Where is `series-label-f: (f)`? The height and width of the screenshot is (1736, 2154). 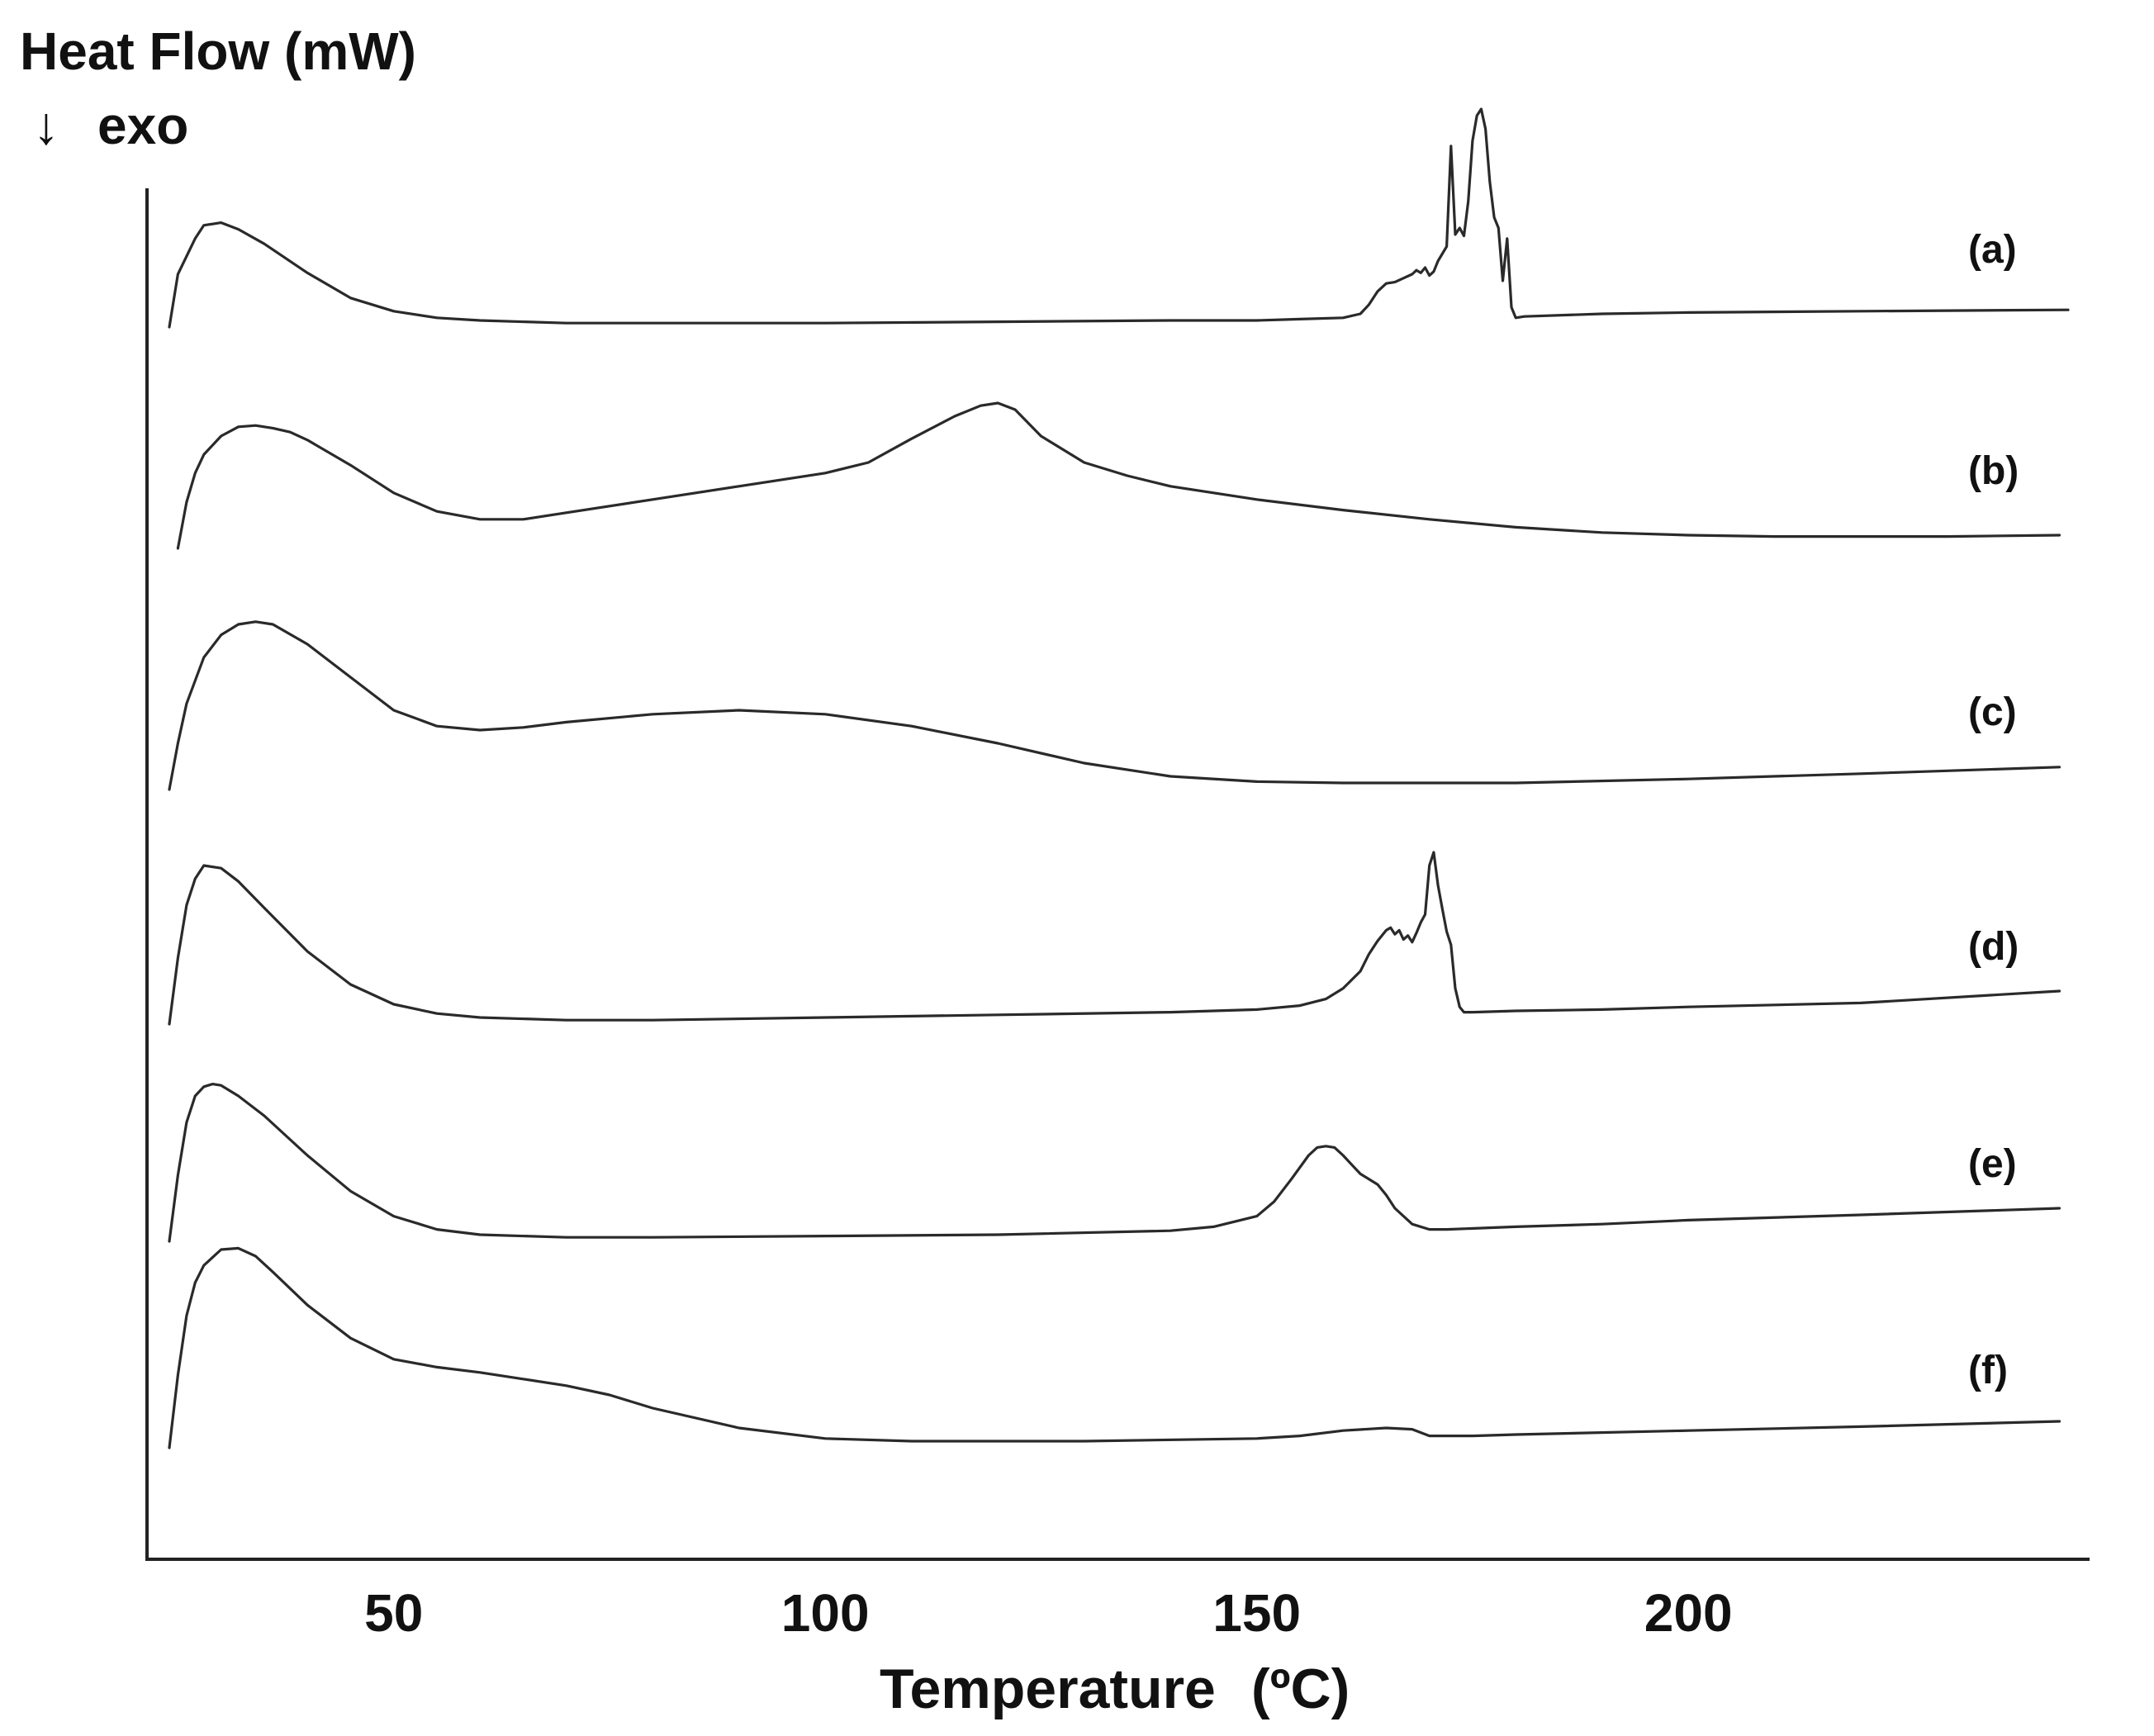
series-label-f: (f) is located at coordinates (1988, 1370).